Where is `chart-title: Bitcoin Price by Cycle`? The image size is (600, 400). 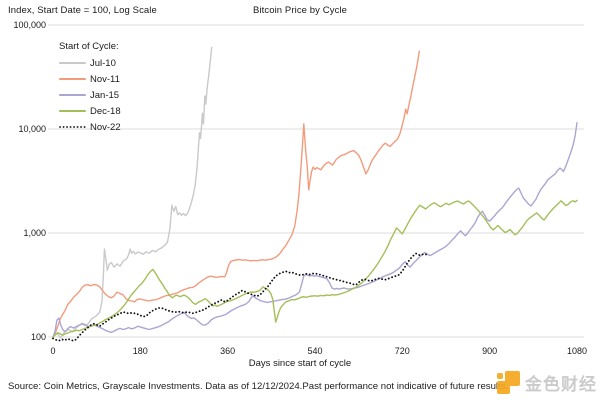
chart-title: Bitcoin Price by Cycle is located at coordinates (300, 10).